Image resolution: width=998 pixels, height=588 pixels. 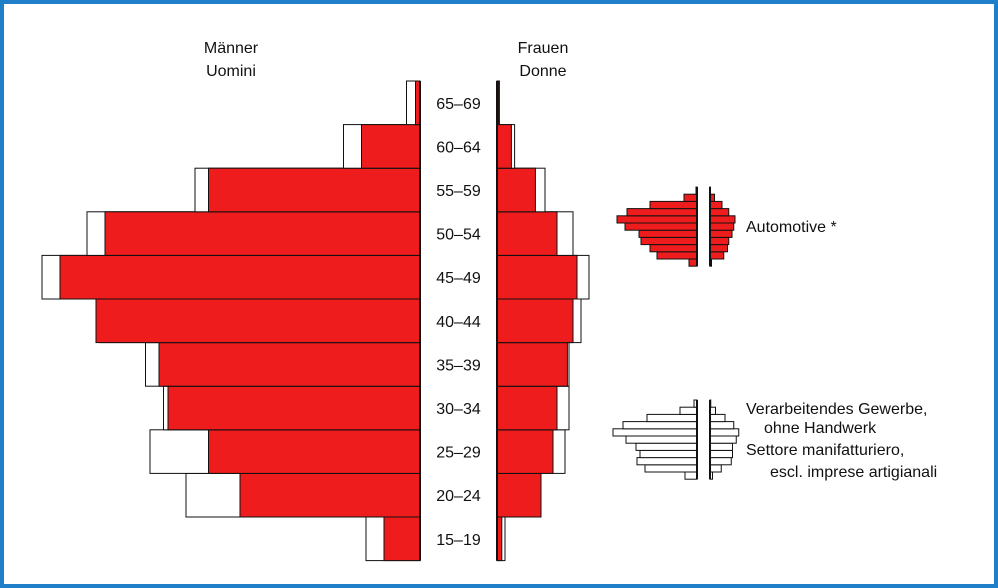 I want to click on header-women-line1: Frauen, so click(x=543, y=48).